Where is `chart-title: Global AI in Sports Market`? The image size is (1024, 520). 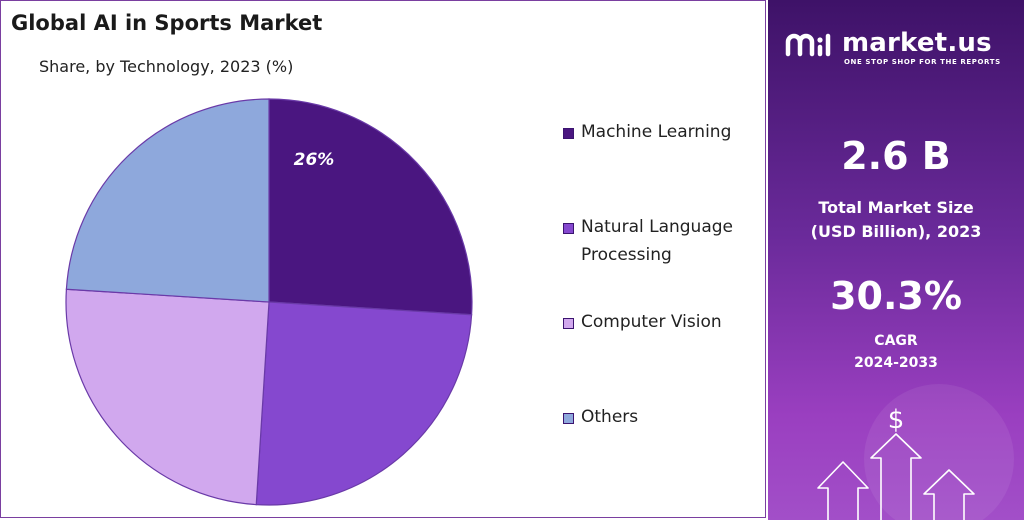 chart-title: Global AI in Sports Market is located at coordinates (167, 23).